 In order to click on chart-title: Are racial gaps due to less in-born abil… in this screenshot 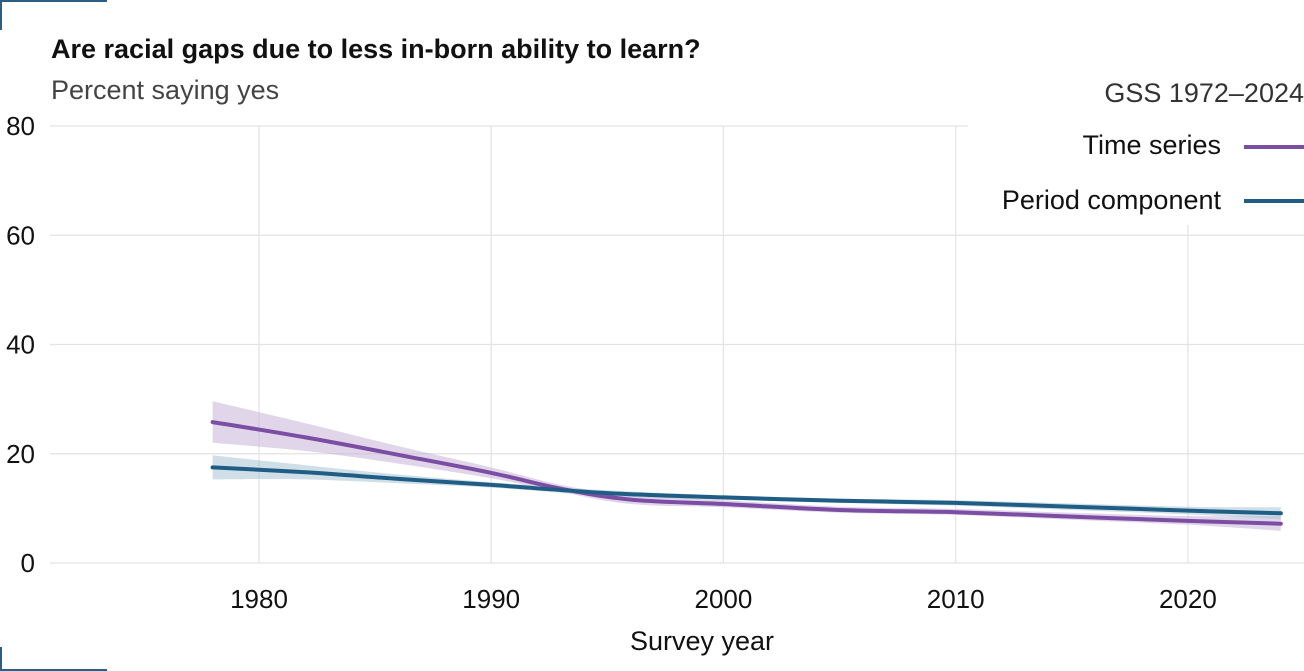, I will do `click(376, 49)`.